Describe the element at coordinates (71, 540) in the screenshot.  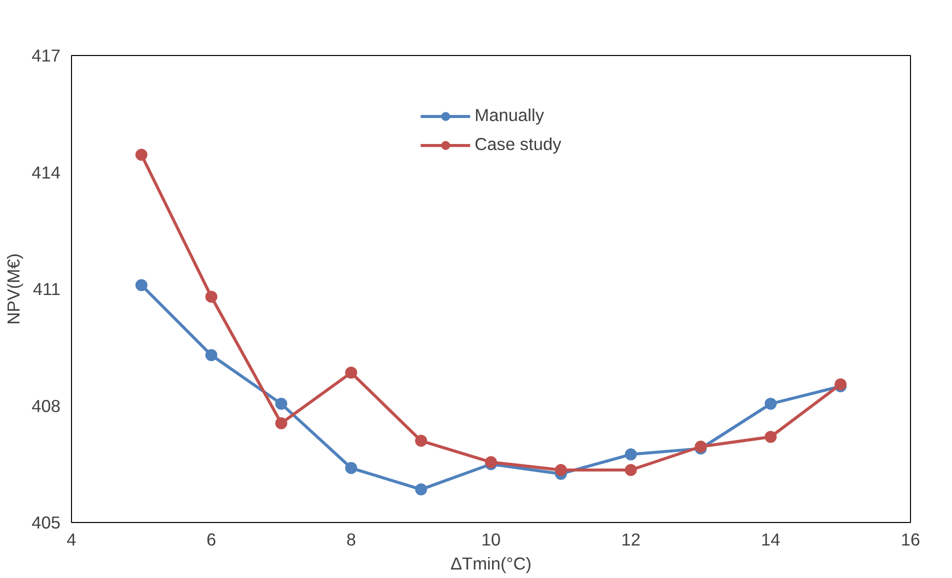
I see `x-tick-label: 4` at that location.